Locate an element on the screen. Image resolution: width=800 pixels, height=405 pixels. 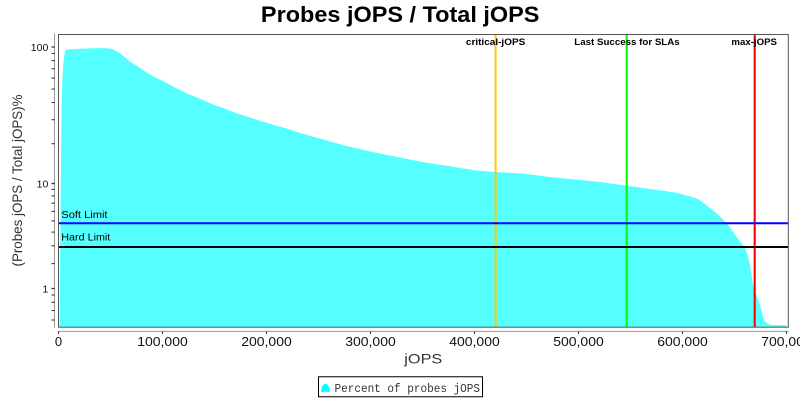
svg-text: 10 is located at coordinates (43, 185).